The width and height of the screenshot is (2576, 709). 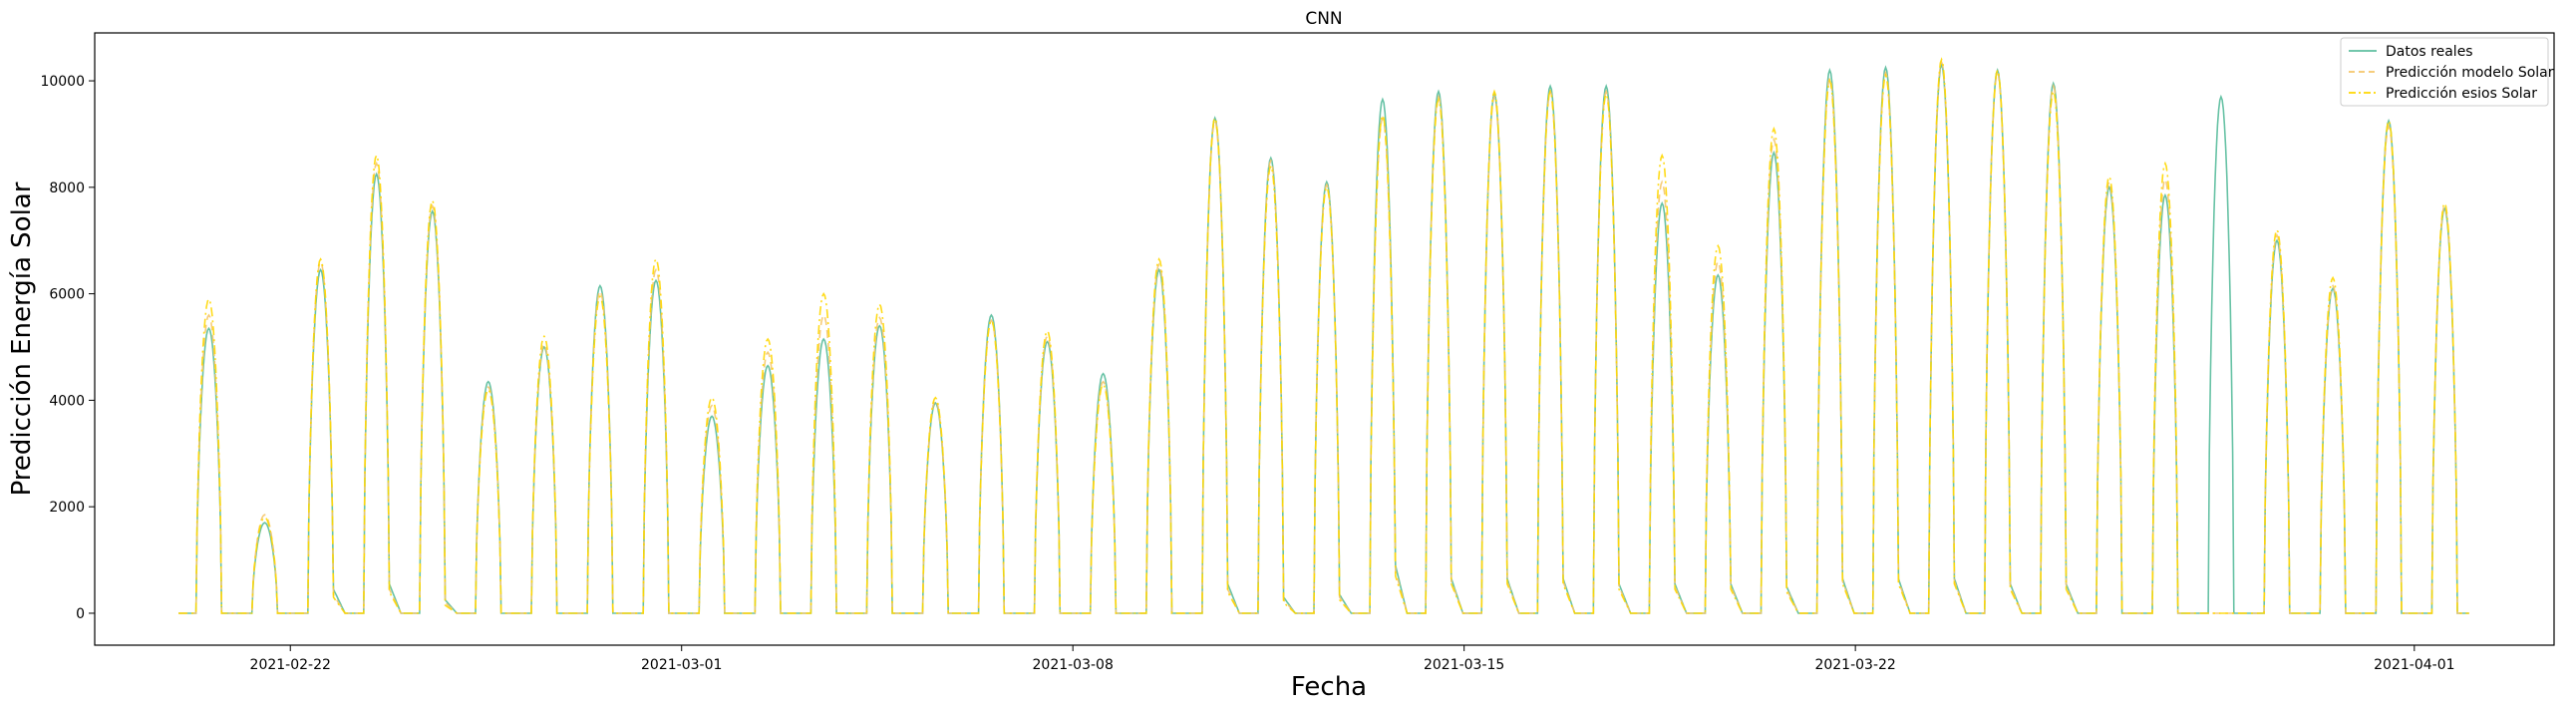 What do you see at coordinates (290, 665) in the screenshot?
I see `x-tick-label: 2021-02-22` at bounding box center [290, 665].